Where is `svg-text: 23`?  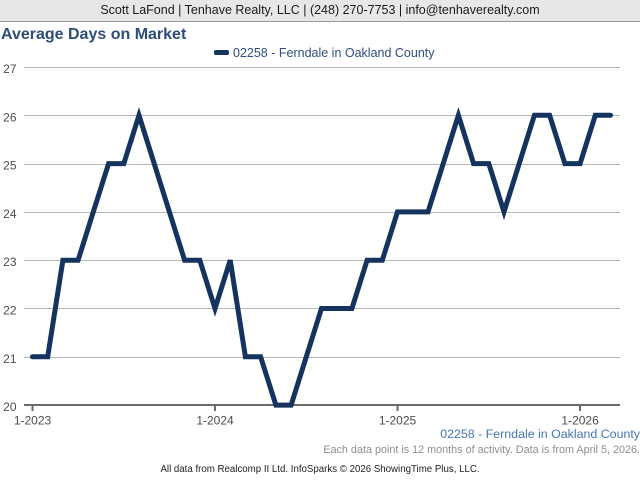
svg-text: 23 is located at coordinates (10, 262).